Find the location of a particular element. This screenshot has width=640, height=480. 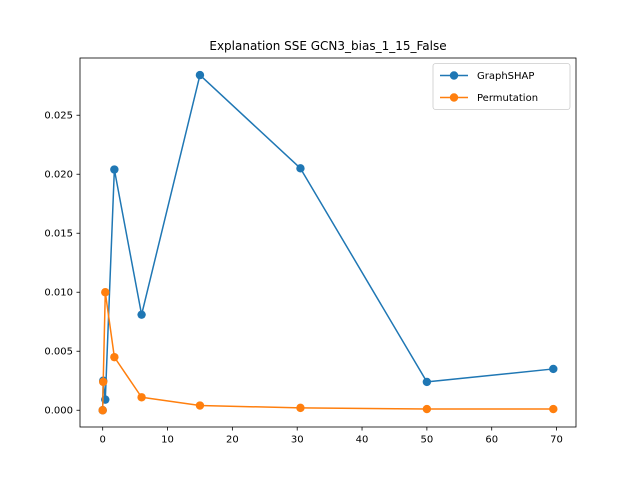

x-tick-label: 30 is located at coordinates (297, 440).